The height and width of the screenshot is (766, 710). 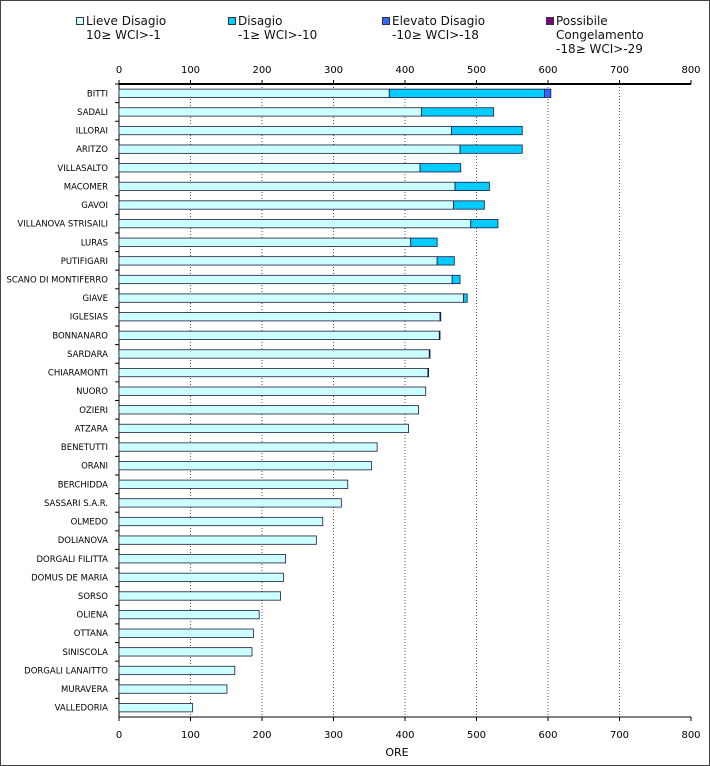 I want to click on legend-range-possibile-congelamento: -18≥ WCI>-29, so click(x=599, y=49).